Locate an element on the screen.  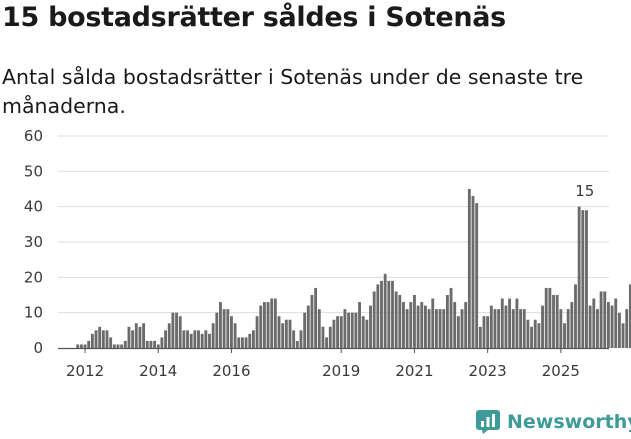
brand-name: Newsworthy is located at coordinates (569, 422).